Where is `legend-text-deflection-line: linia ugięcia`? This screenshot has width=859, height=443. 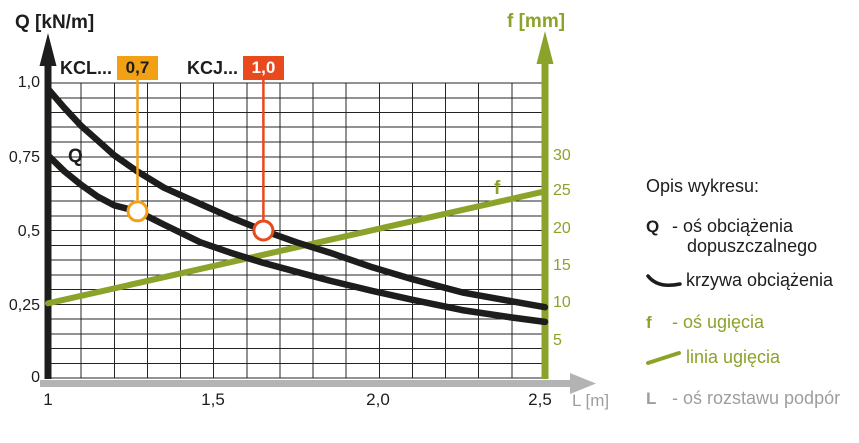
legend-text-deflection-line: linia ugięcia is located at coordinates (733, 357).